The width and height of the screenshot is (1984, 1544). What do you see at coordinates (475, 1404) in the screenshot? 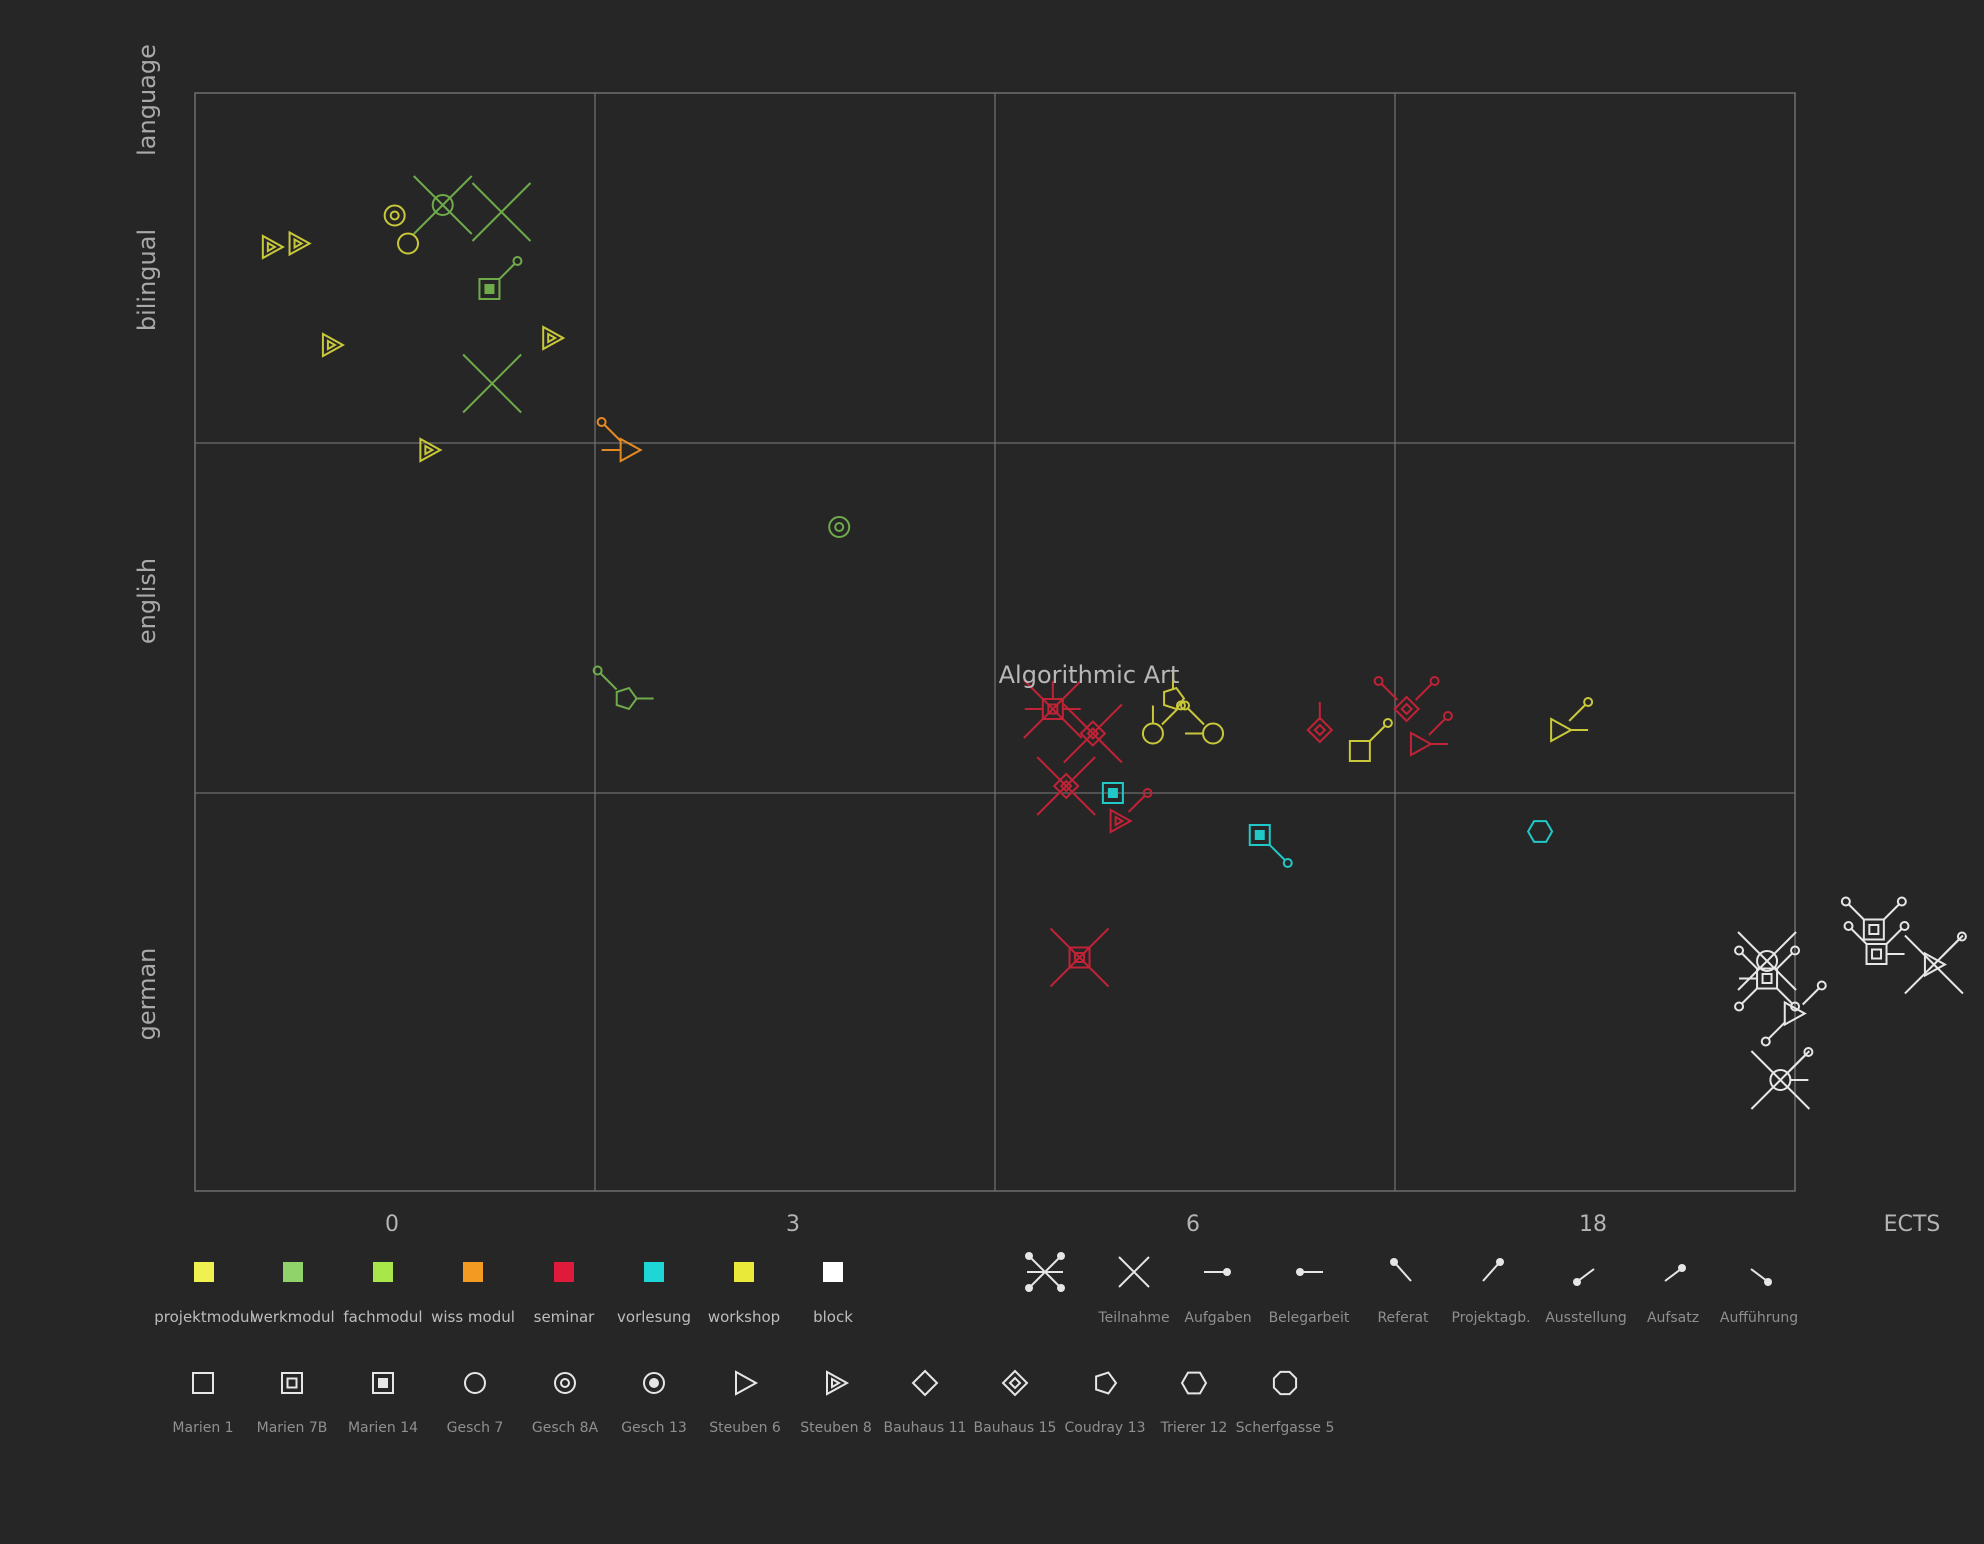
I see `legend-location-item: Gesch 7` at bounding box center [475, 1404].